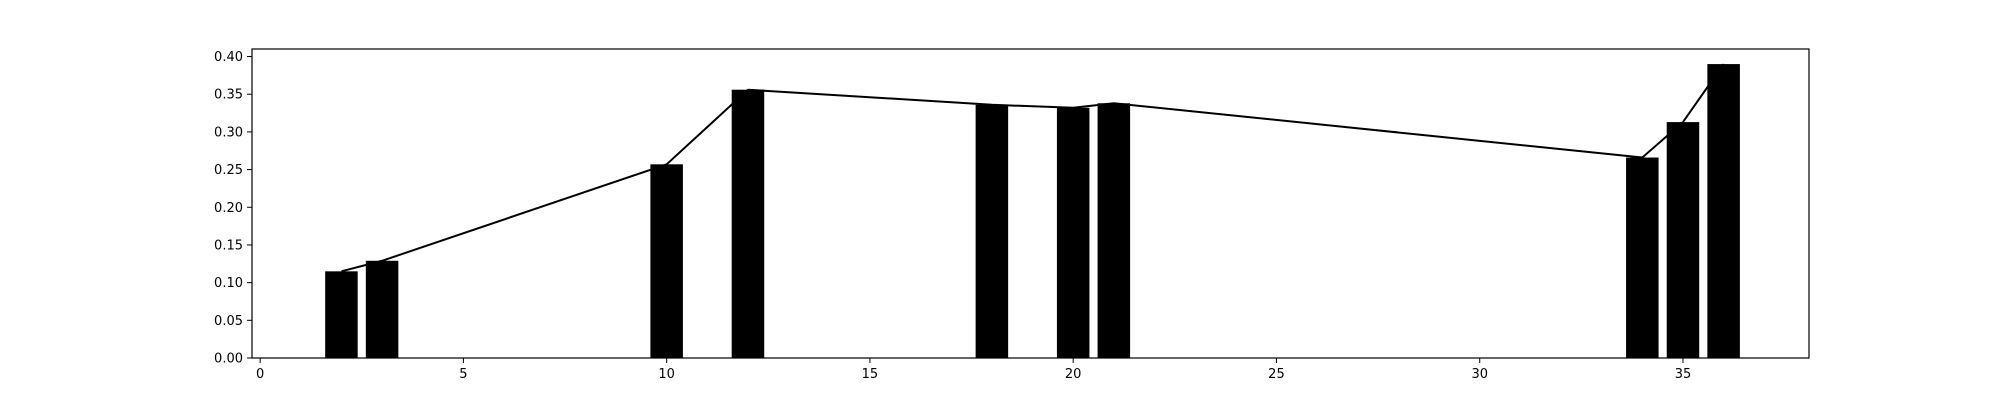  I want to click on x-tick-label-4: 20, so click(1073, 374).